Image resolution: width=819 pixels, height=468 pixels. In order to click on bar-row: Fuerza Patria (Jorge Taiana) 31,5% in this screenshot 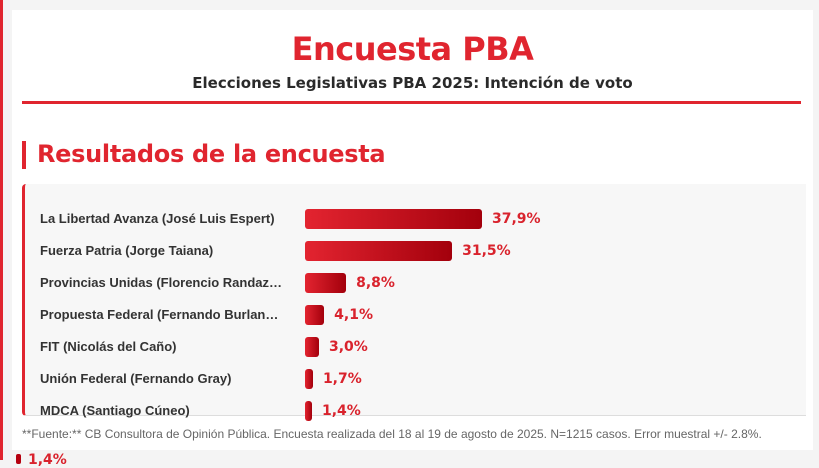, I will do `click(415, 251)`.